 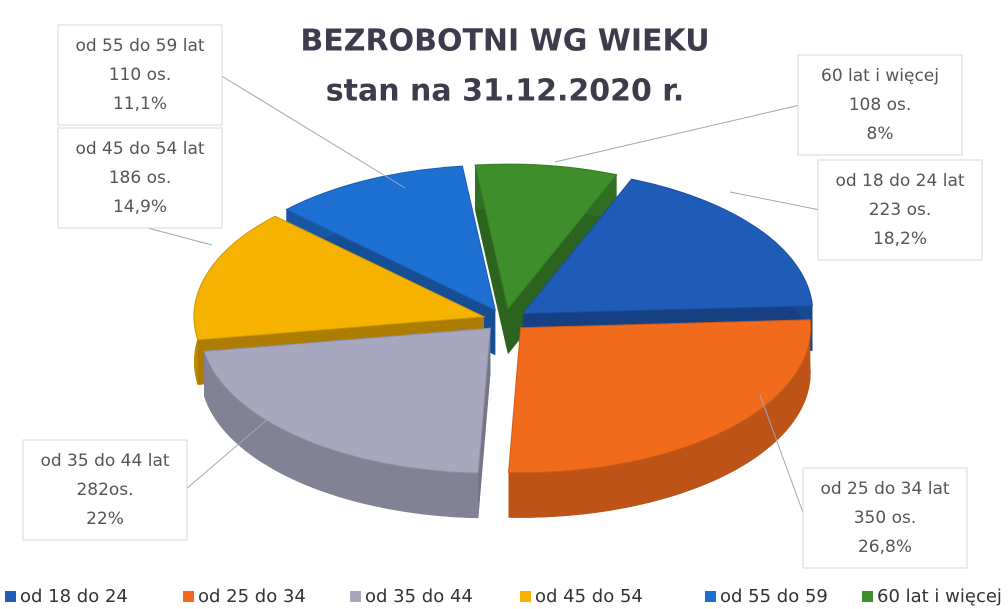 I want to click on slice-label: od 18 do 24 lat, so click(x=899, y=181).